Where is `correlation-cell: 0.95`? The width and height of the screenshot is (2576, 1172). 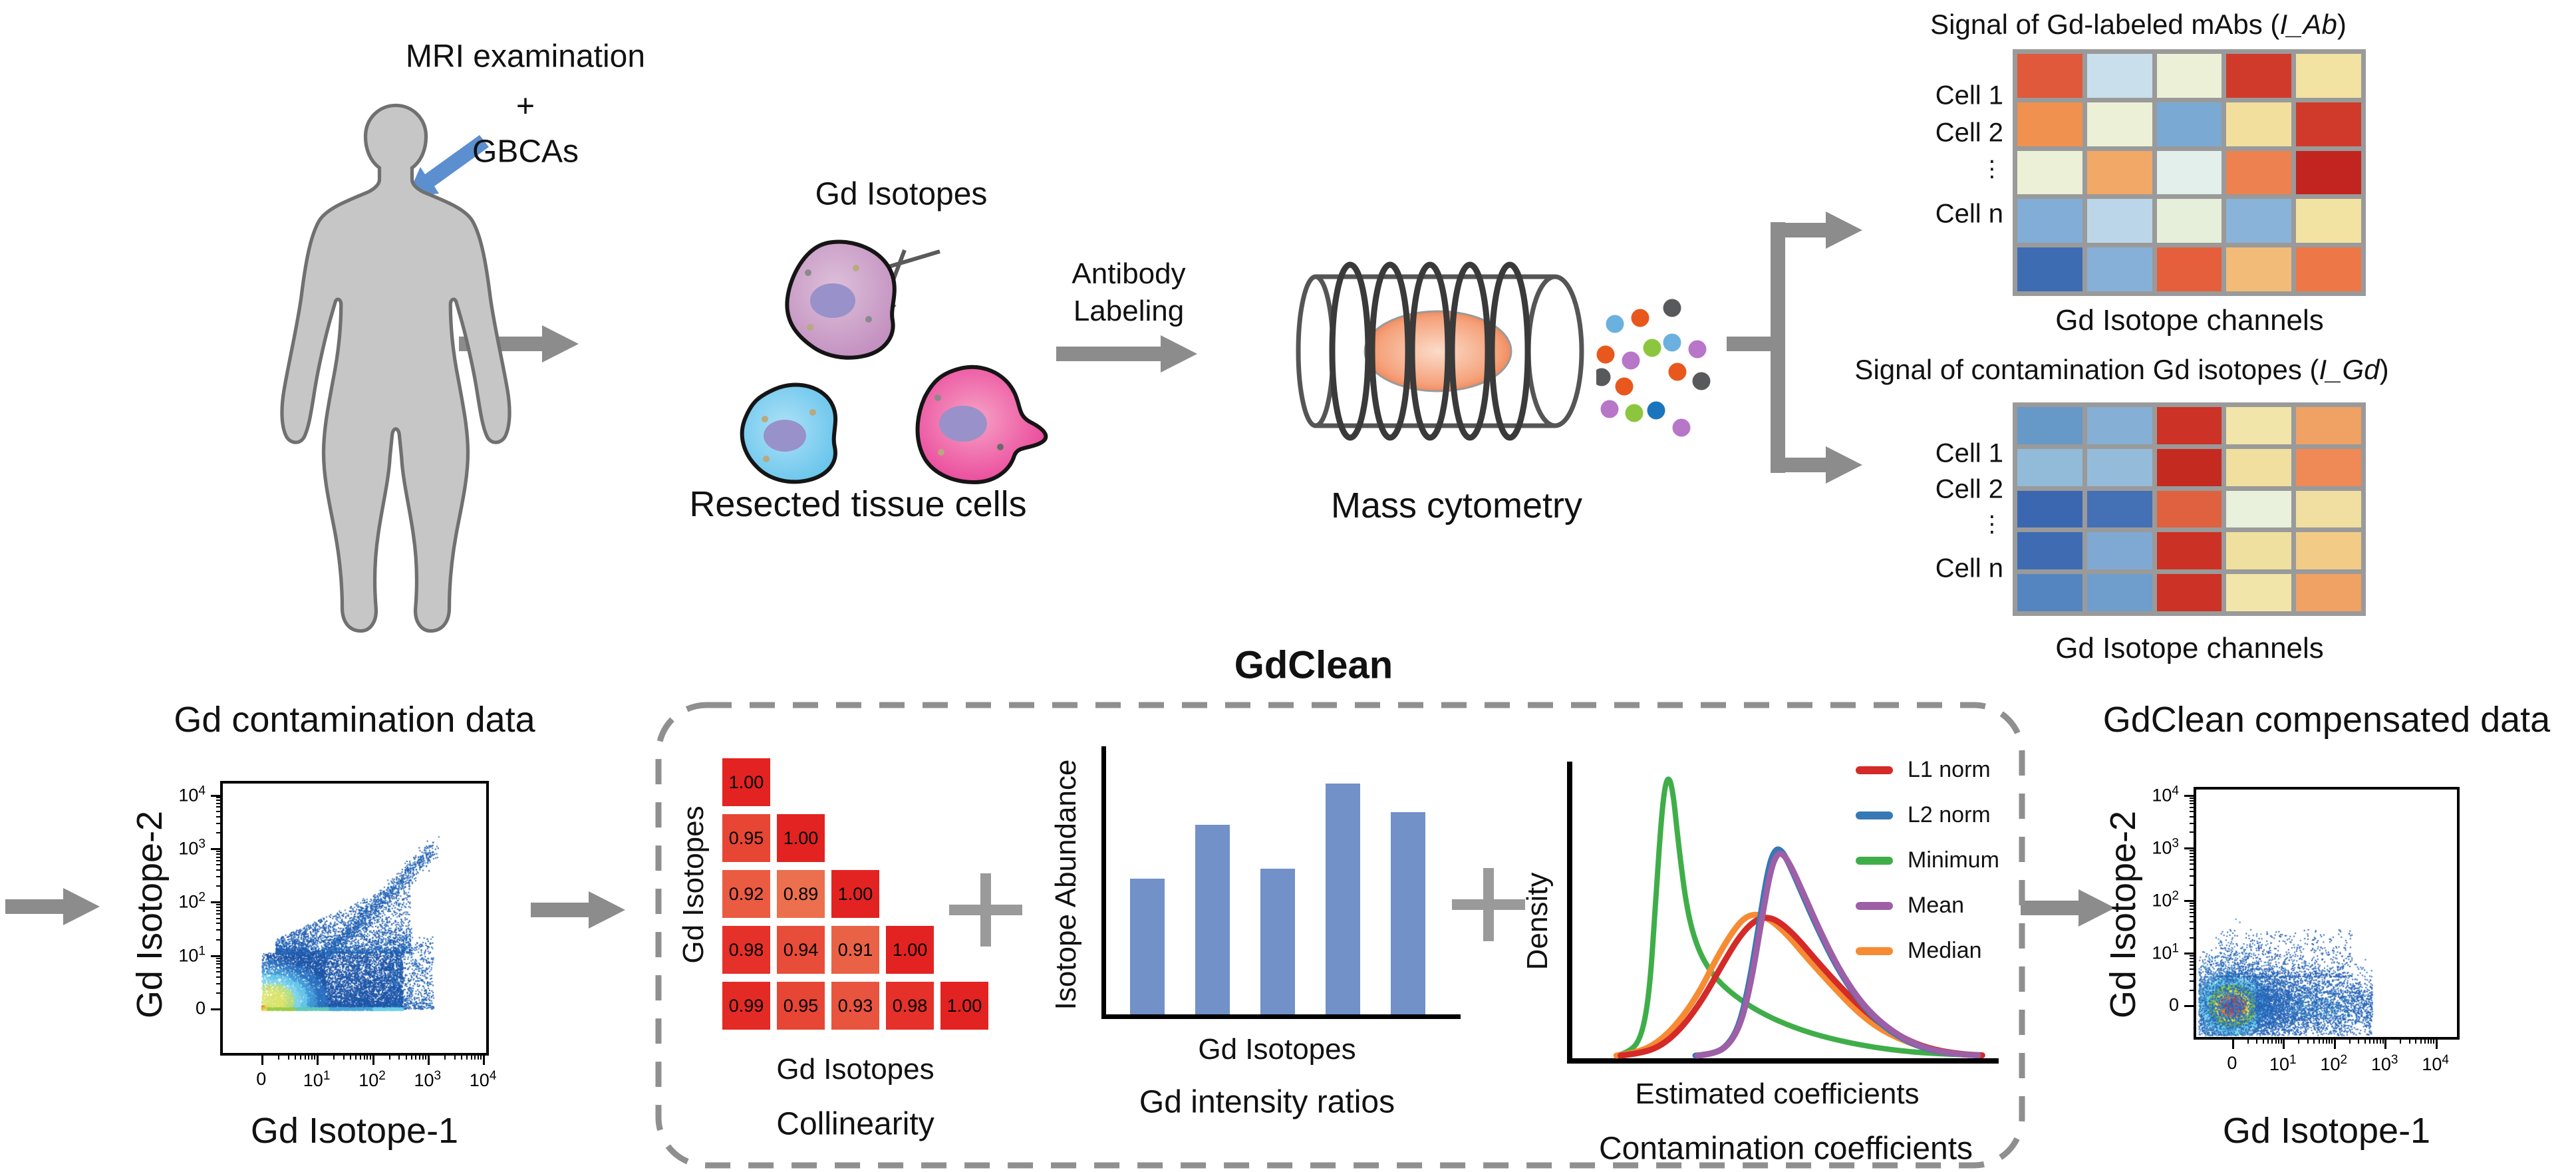
correlation-cell: 0.95 is located at coordinates (801, 1006).